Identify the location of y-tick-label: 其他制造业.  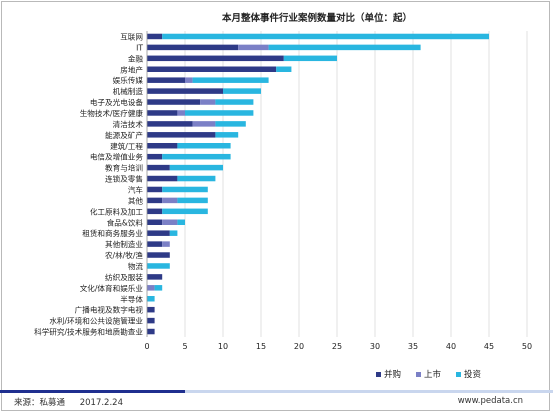
(124, 244).